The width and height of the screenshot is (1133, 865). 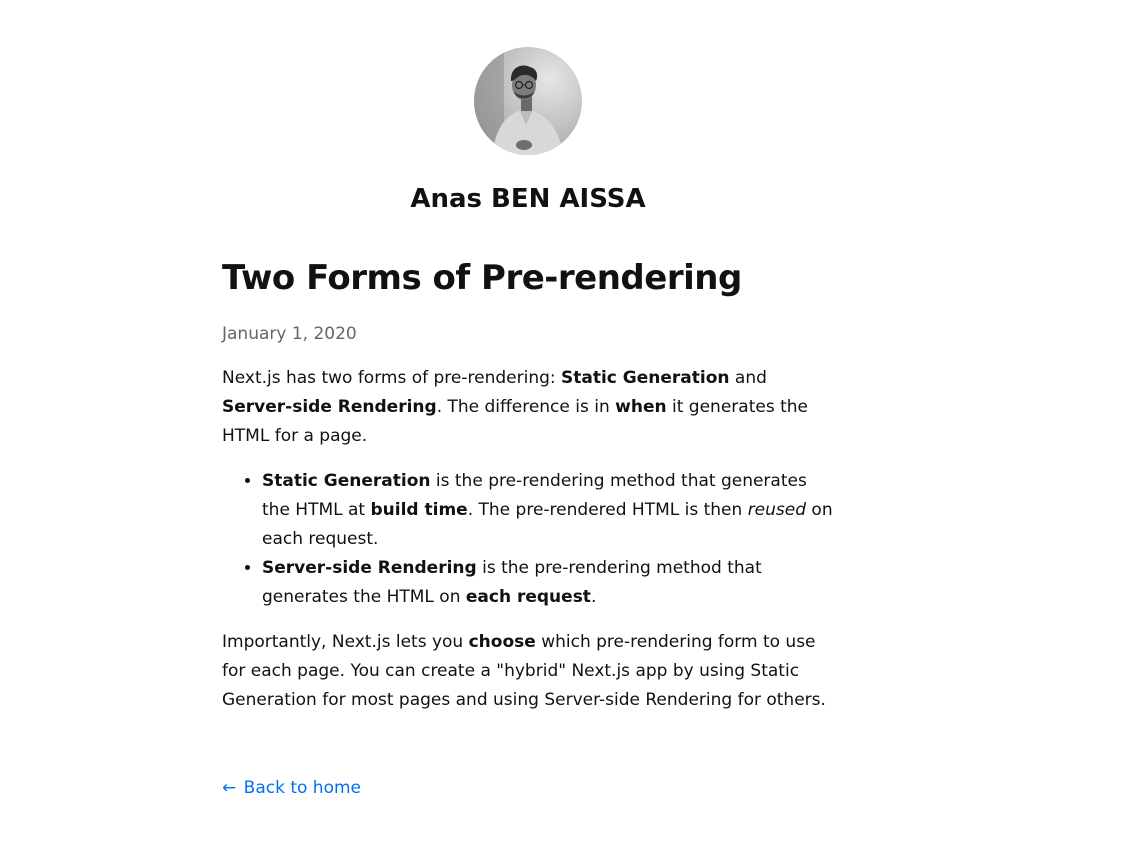 I want to click on back-to-home-link: ← Back to home, so click(x=291, y=788).